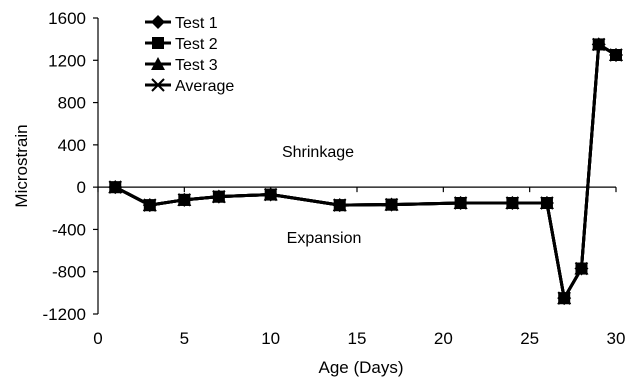 The width and height of the screenshot is (626, 383). Describe the element at coordinates (67, 60) in the screenshot. I see `y-tick-label: 1200` at that location.